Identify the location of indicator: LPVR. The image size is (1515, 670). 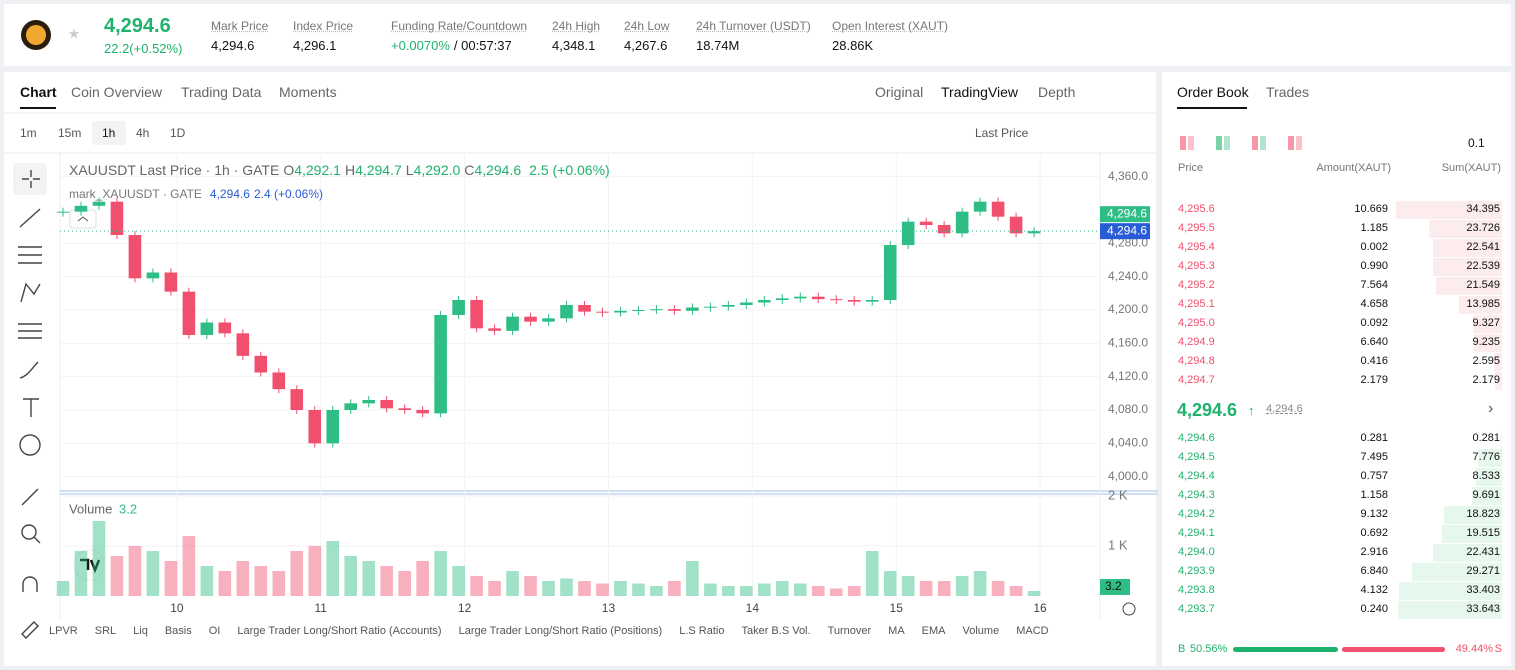
(63, 631).